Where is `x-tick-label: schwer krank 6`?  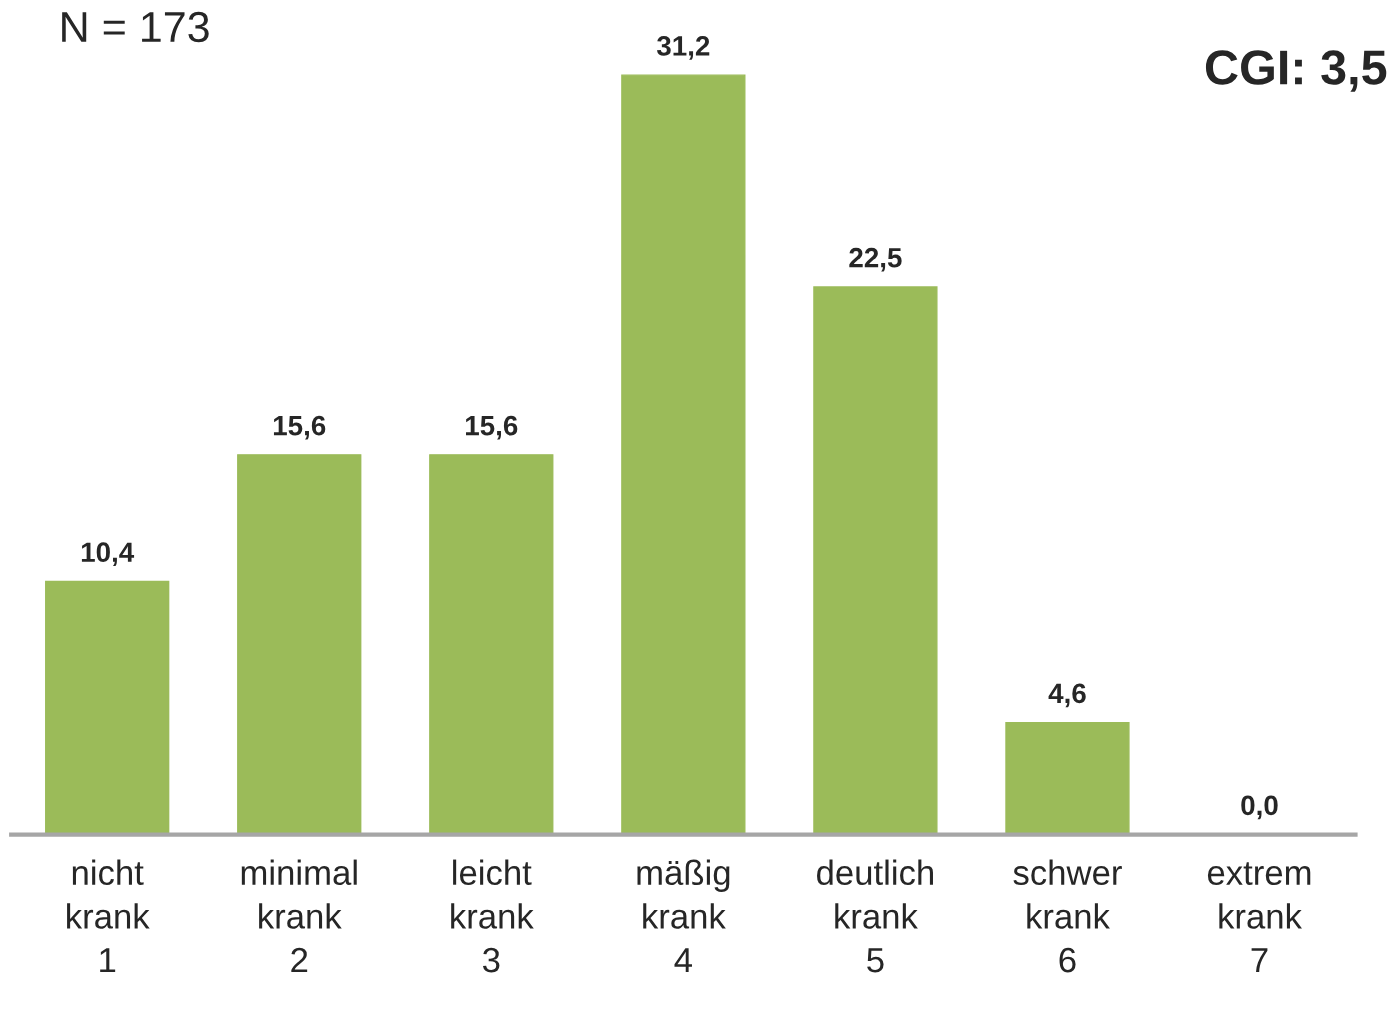
x-tick-label: schwer krank 6 is located at coordinates (1067, 916).